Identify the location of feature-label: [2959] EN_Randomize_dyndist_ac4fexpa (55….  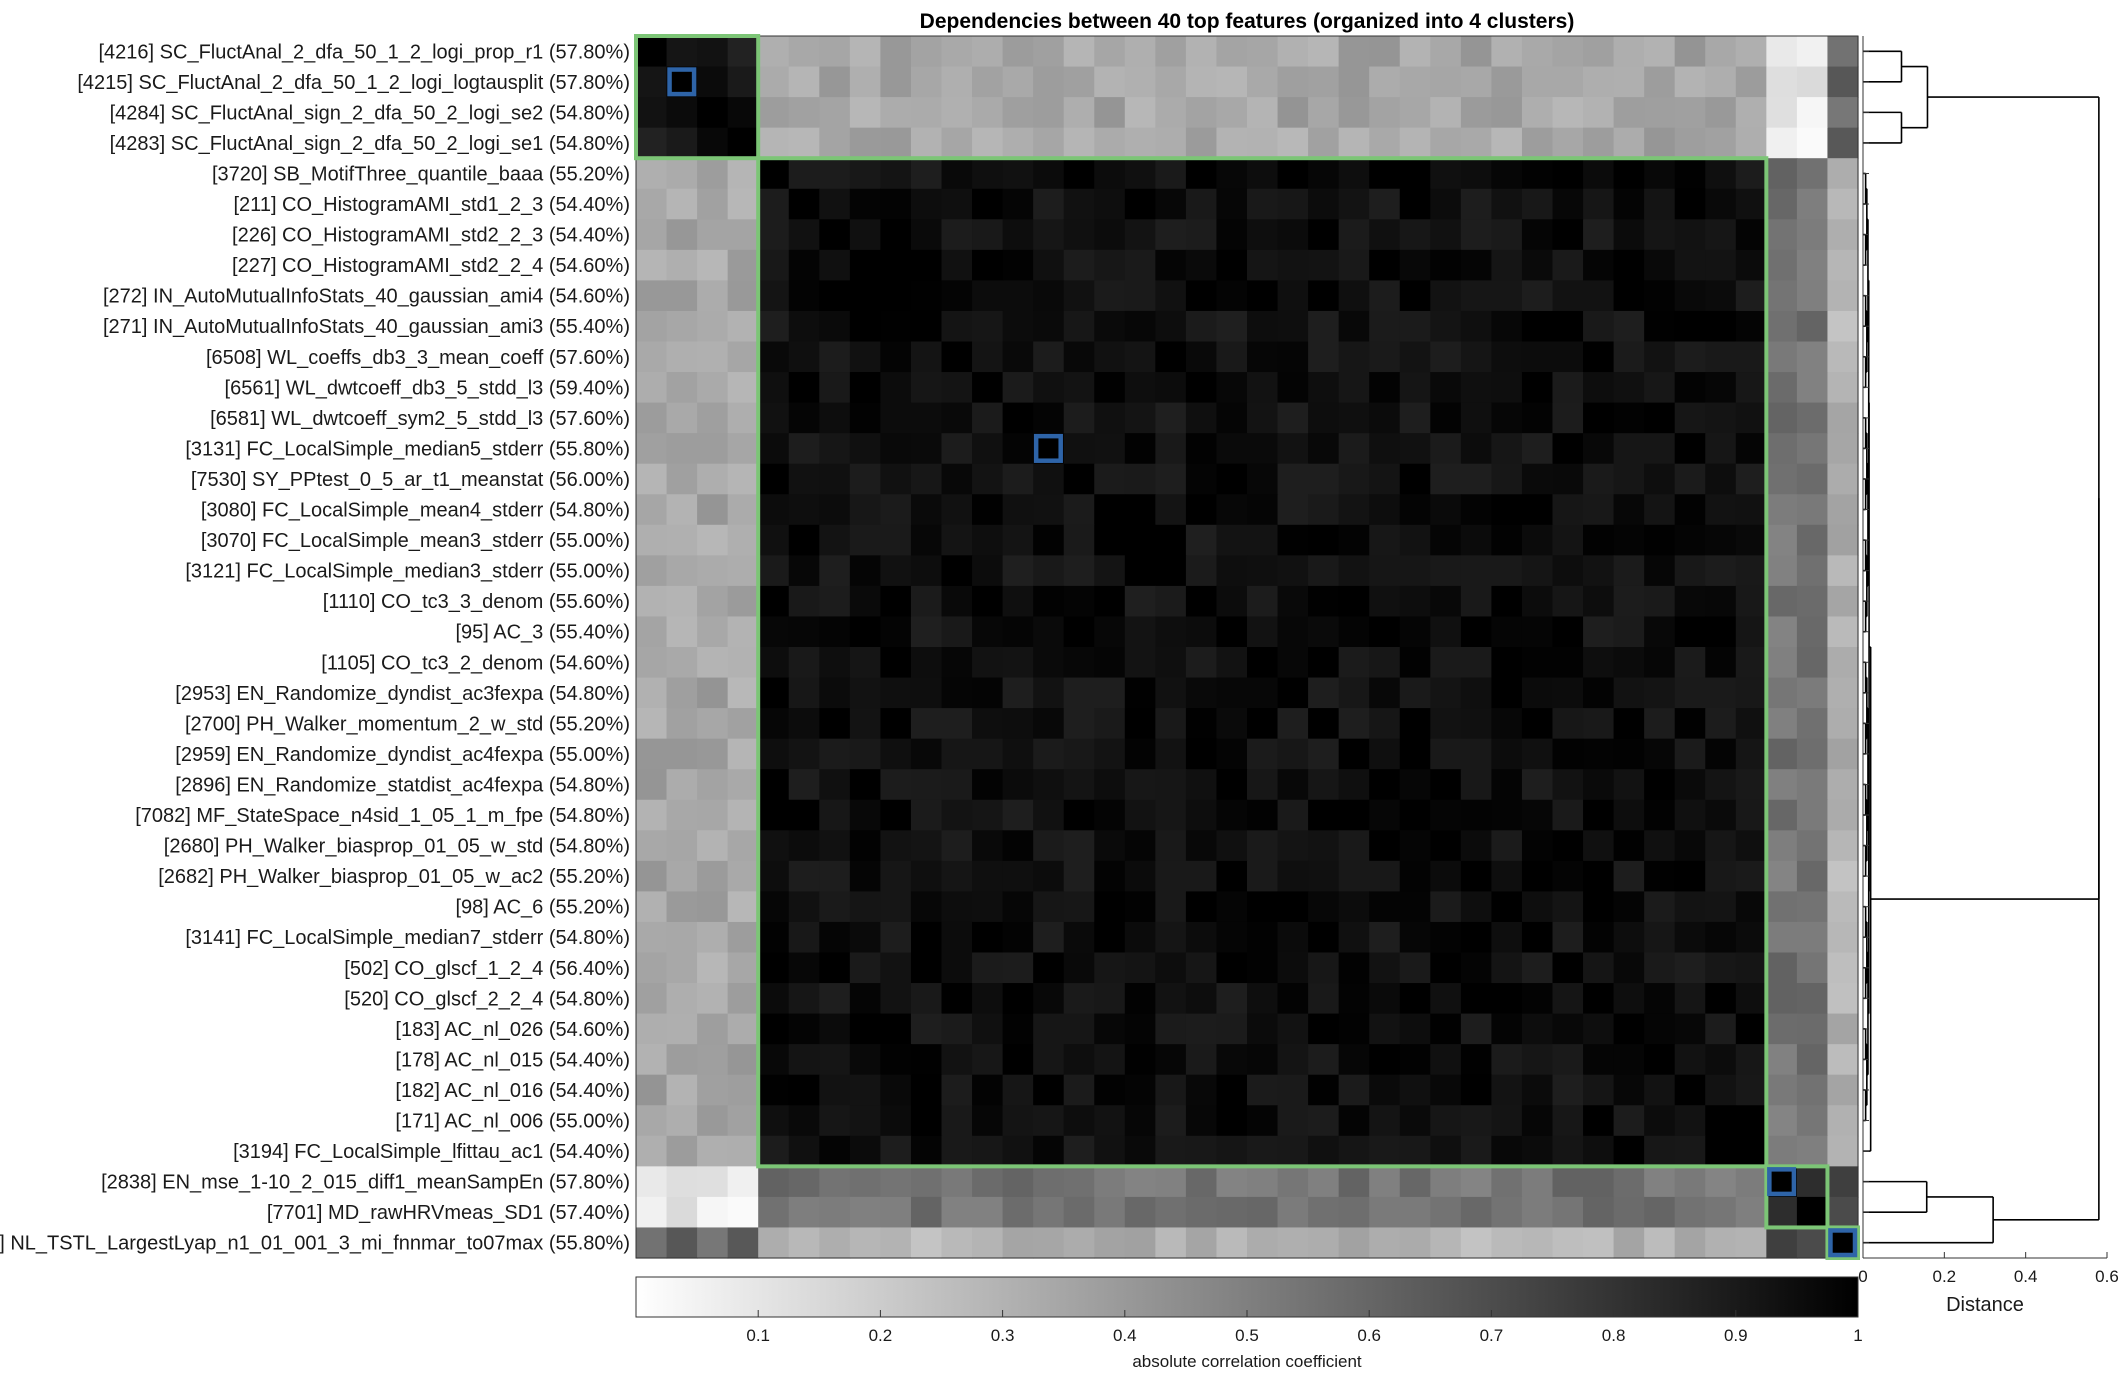
(402, 755).